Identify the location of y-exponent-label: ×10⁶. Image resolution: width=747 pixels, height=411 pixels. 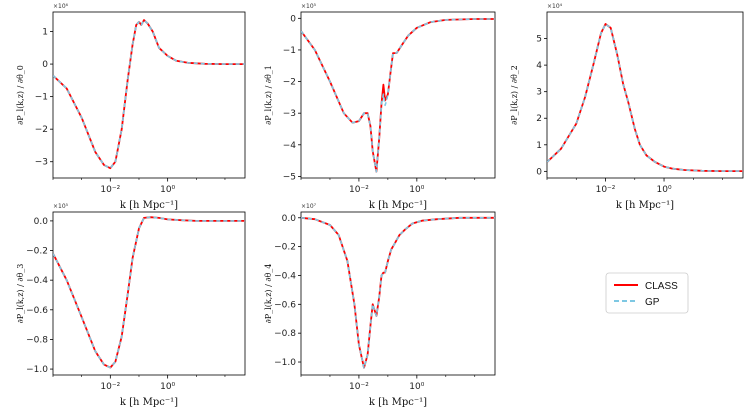
(61, 6).